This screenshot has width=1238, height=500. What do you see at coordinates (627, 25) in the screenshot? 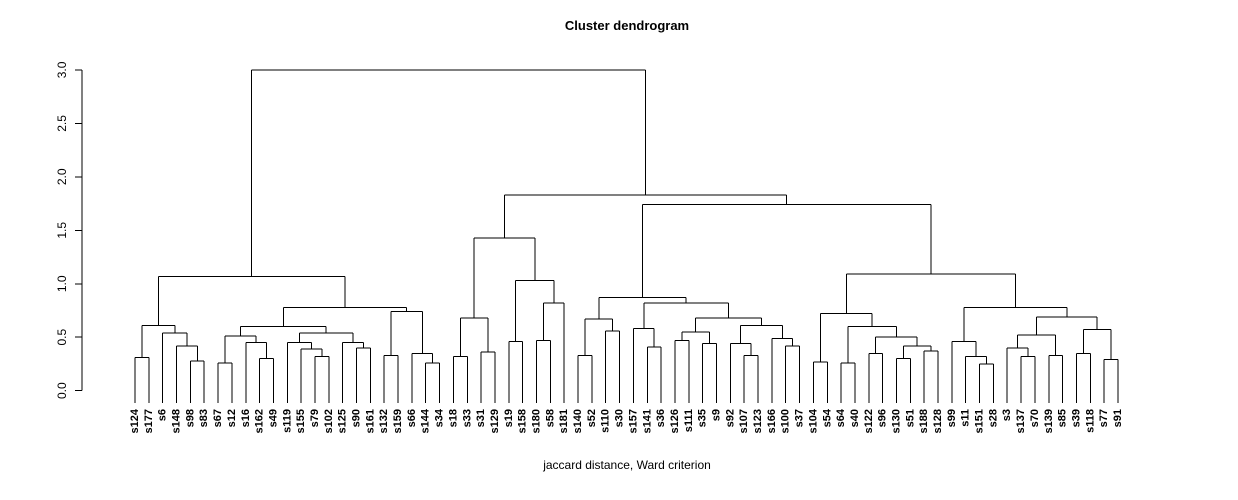
I see `chart-title: Cluster dendrogram` at bounding box center [627, 25].